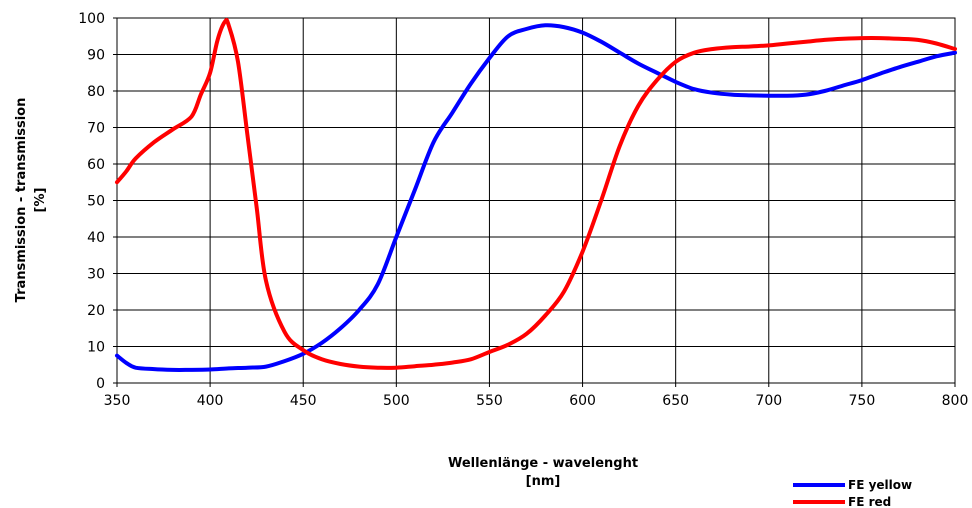  I want to click on y-tick-label: 30, so click(96, 275).